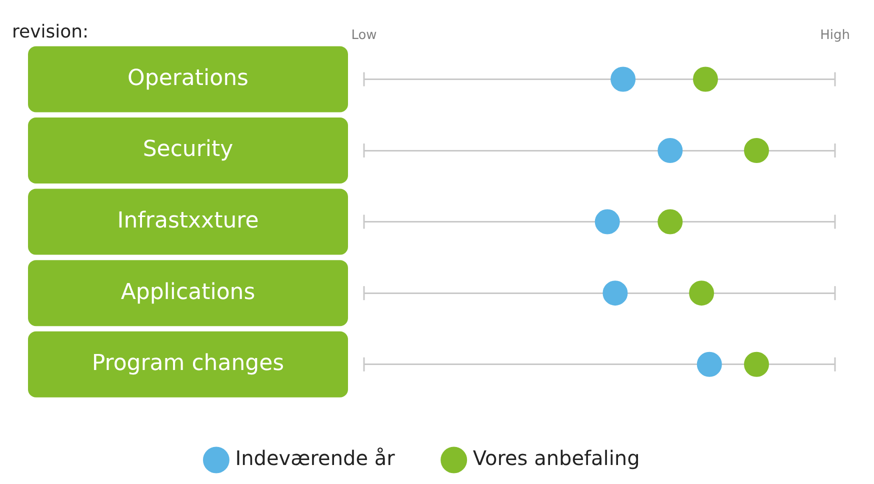  I want to click on text: revision:, so click(50, 31).